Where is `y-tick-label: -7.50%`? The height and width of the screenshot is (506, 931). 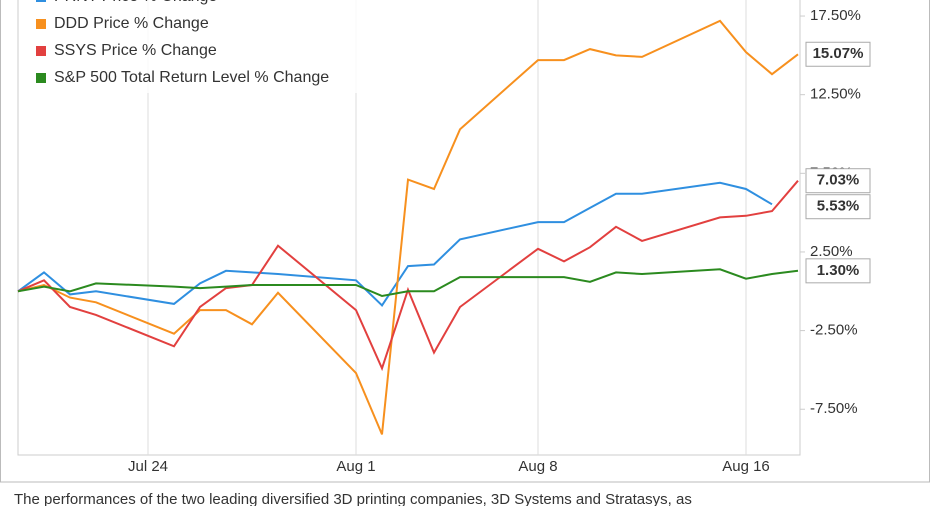
y-tick-label: -7.50% is located at coordinates (834, 408).